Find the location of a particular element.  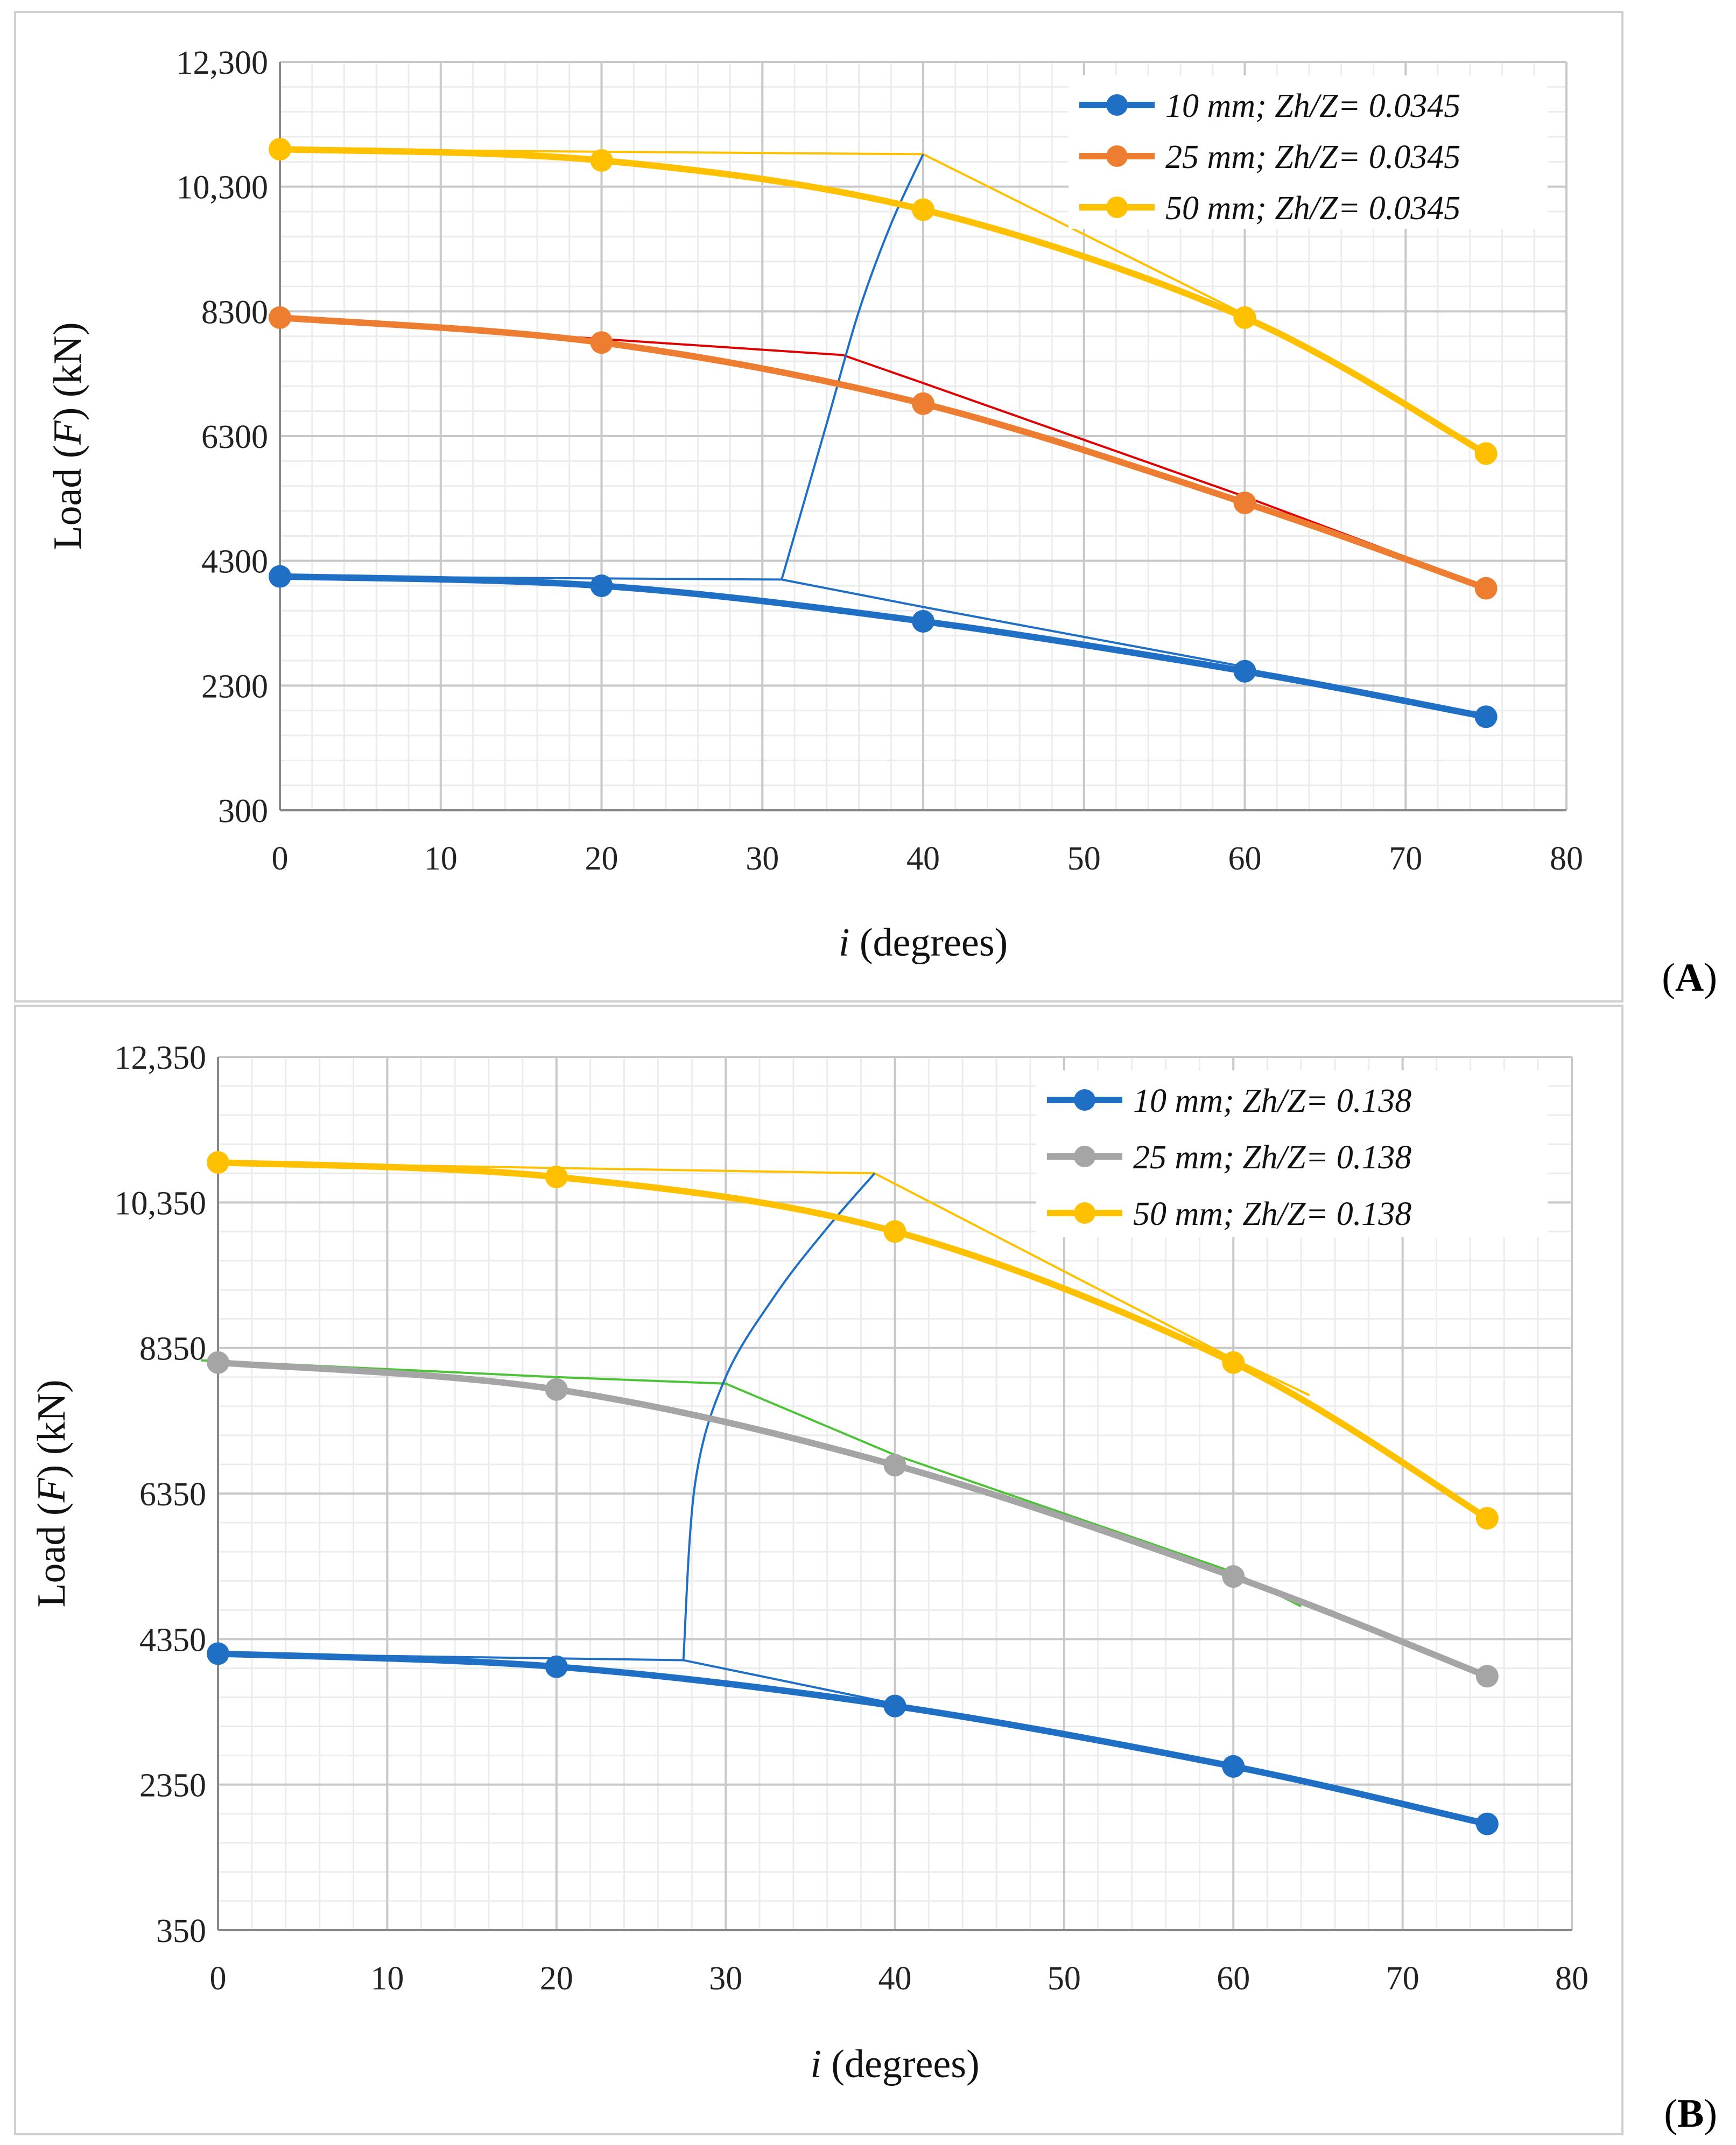

panel-label-b: (B) is located at coordinates (1690, 2114).